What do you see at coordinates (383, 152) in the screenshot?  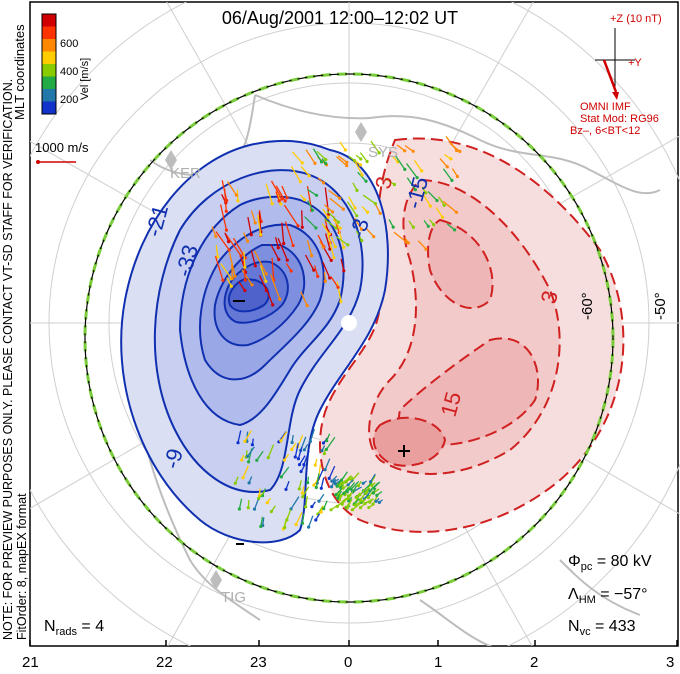 I see `station-label-sys: SYS` at bounding box center [383, 152].